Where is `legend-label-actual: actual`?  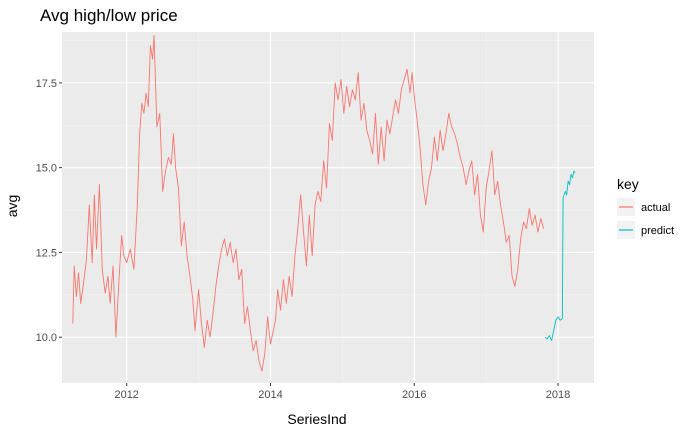 legend-label-actual: actual is located at coordinates (655, 208).